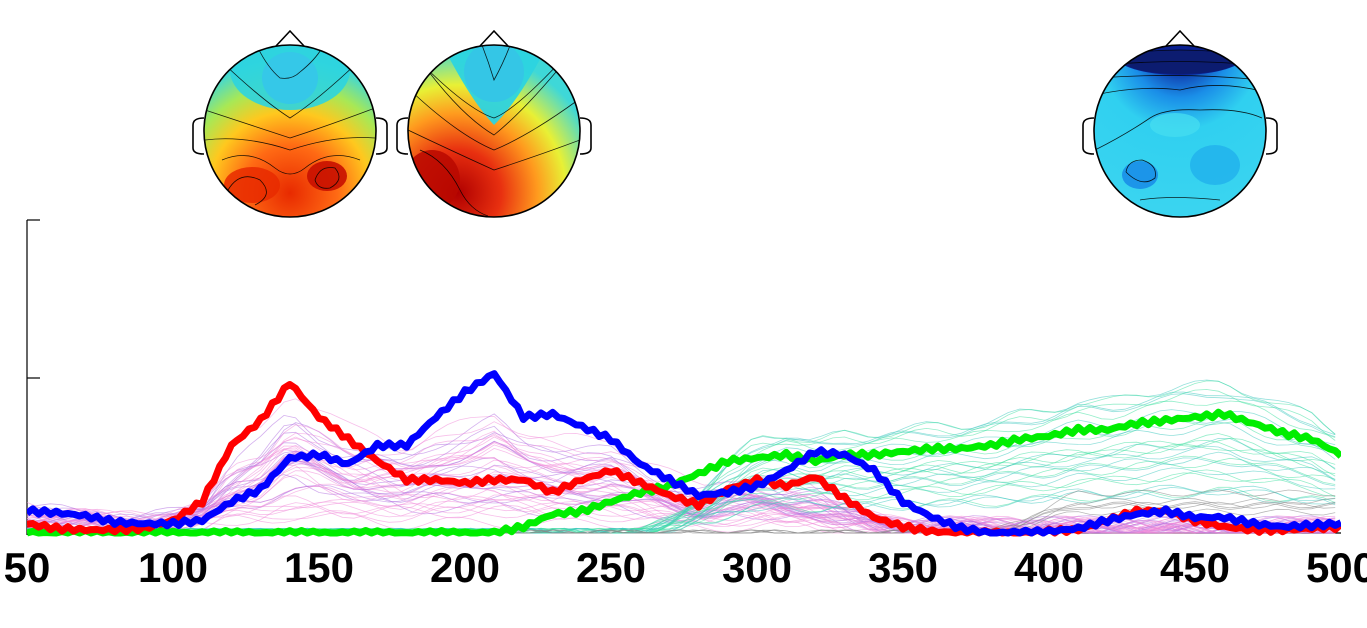 The height and width of the screenshot is (628, 1367). I want to click on x-tick-label: 400, so click(1049, 567).